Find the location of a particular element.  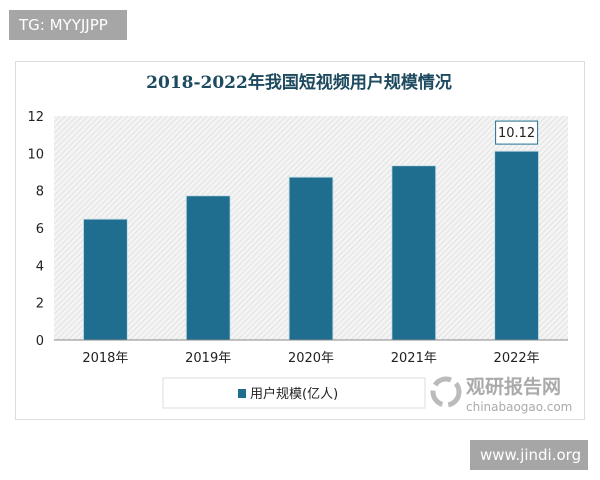

legend is located at coordinates (294, 393).